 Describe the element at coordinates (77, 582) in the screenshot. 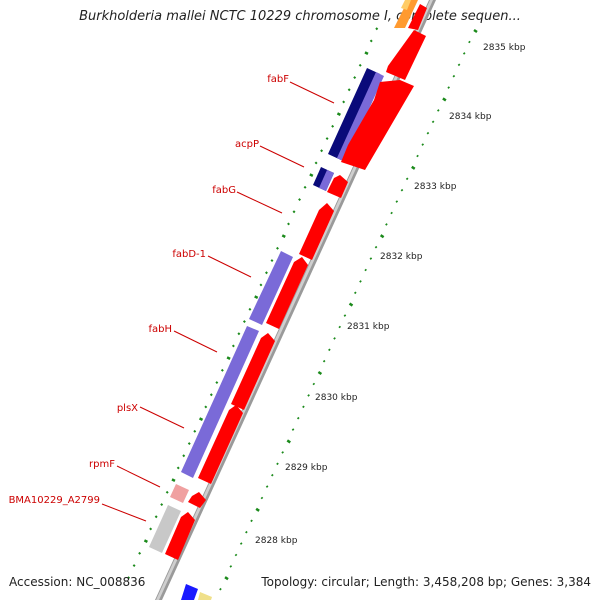

I see `accession-text: Accession: NC_008836` at that location.